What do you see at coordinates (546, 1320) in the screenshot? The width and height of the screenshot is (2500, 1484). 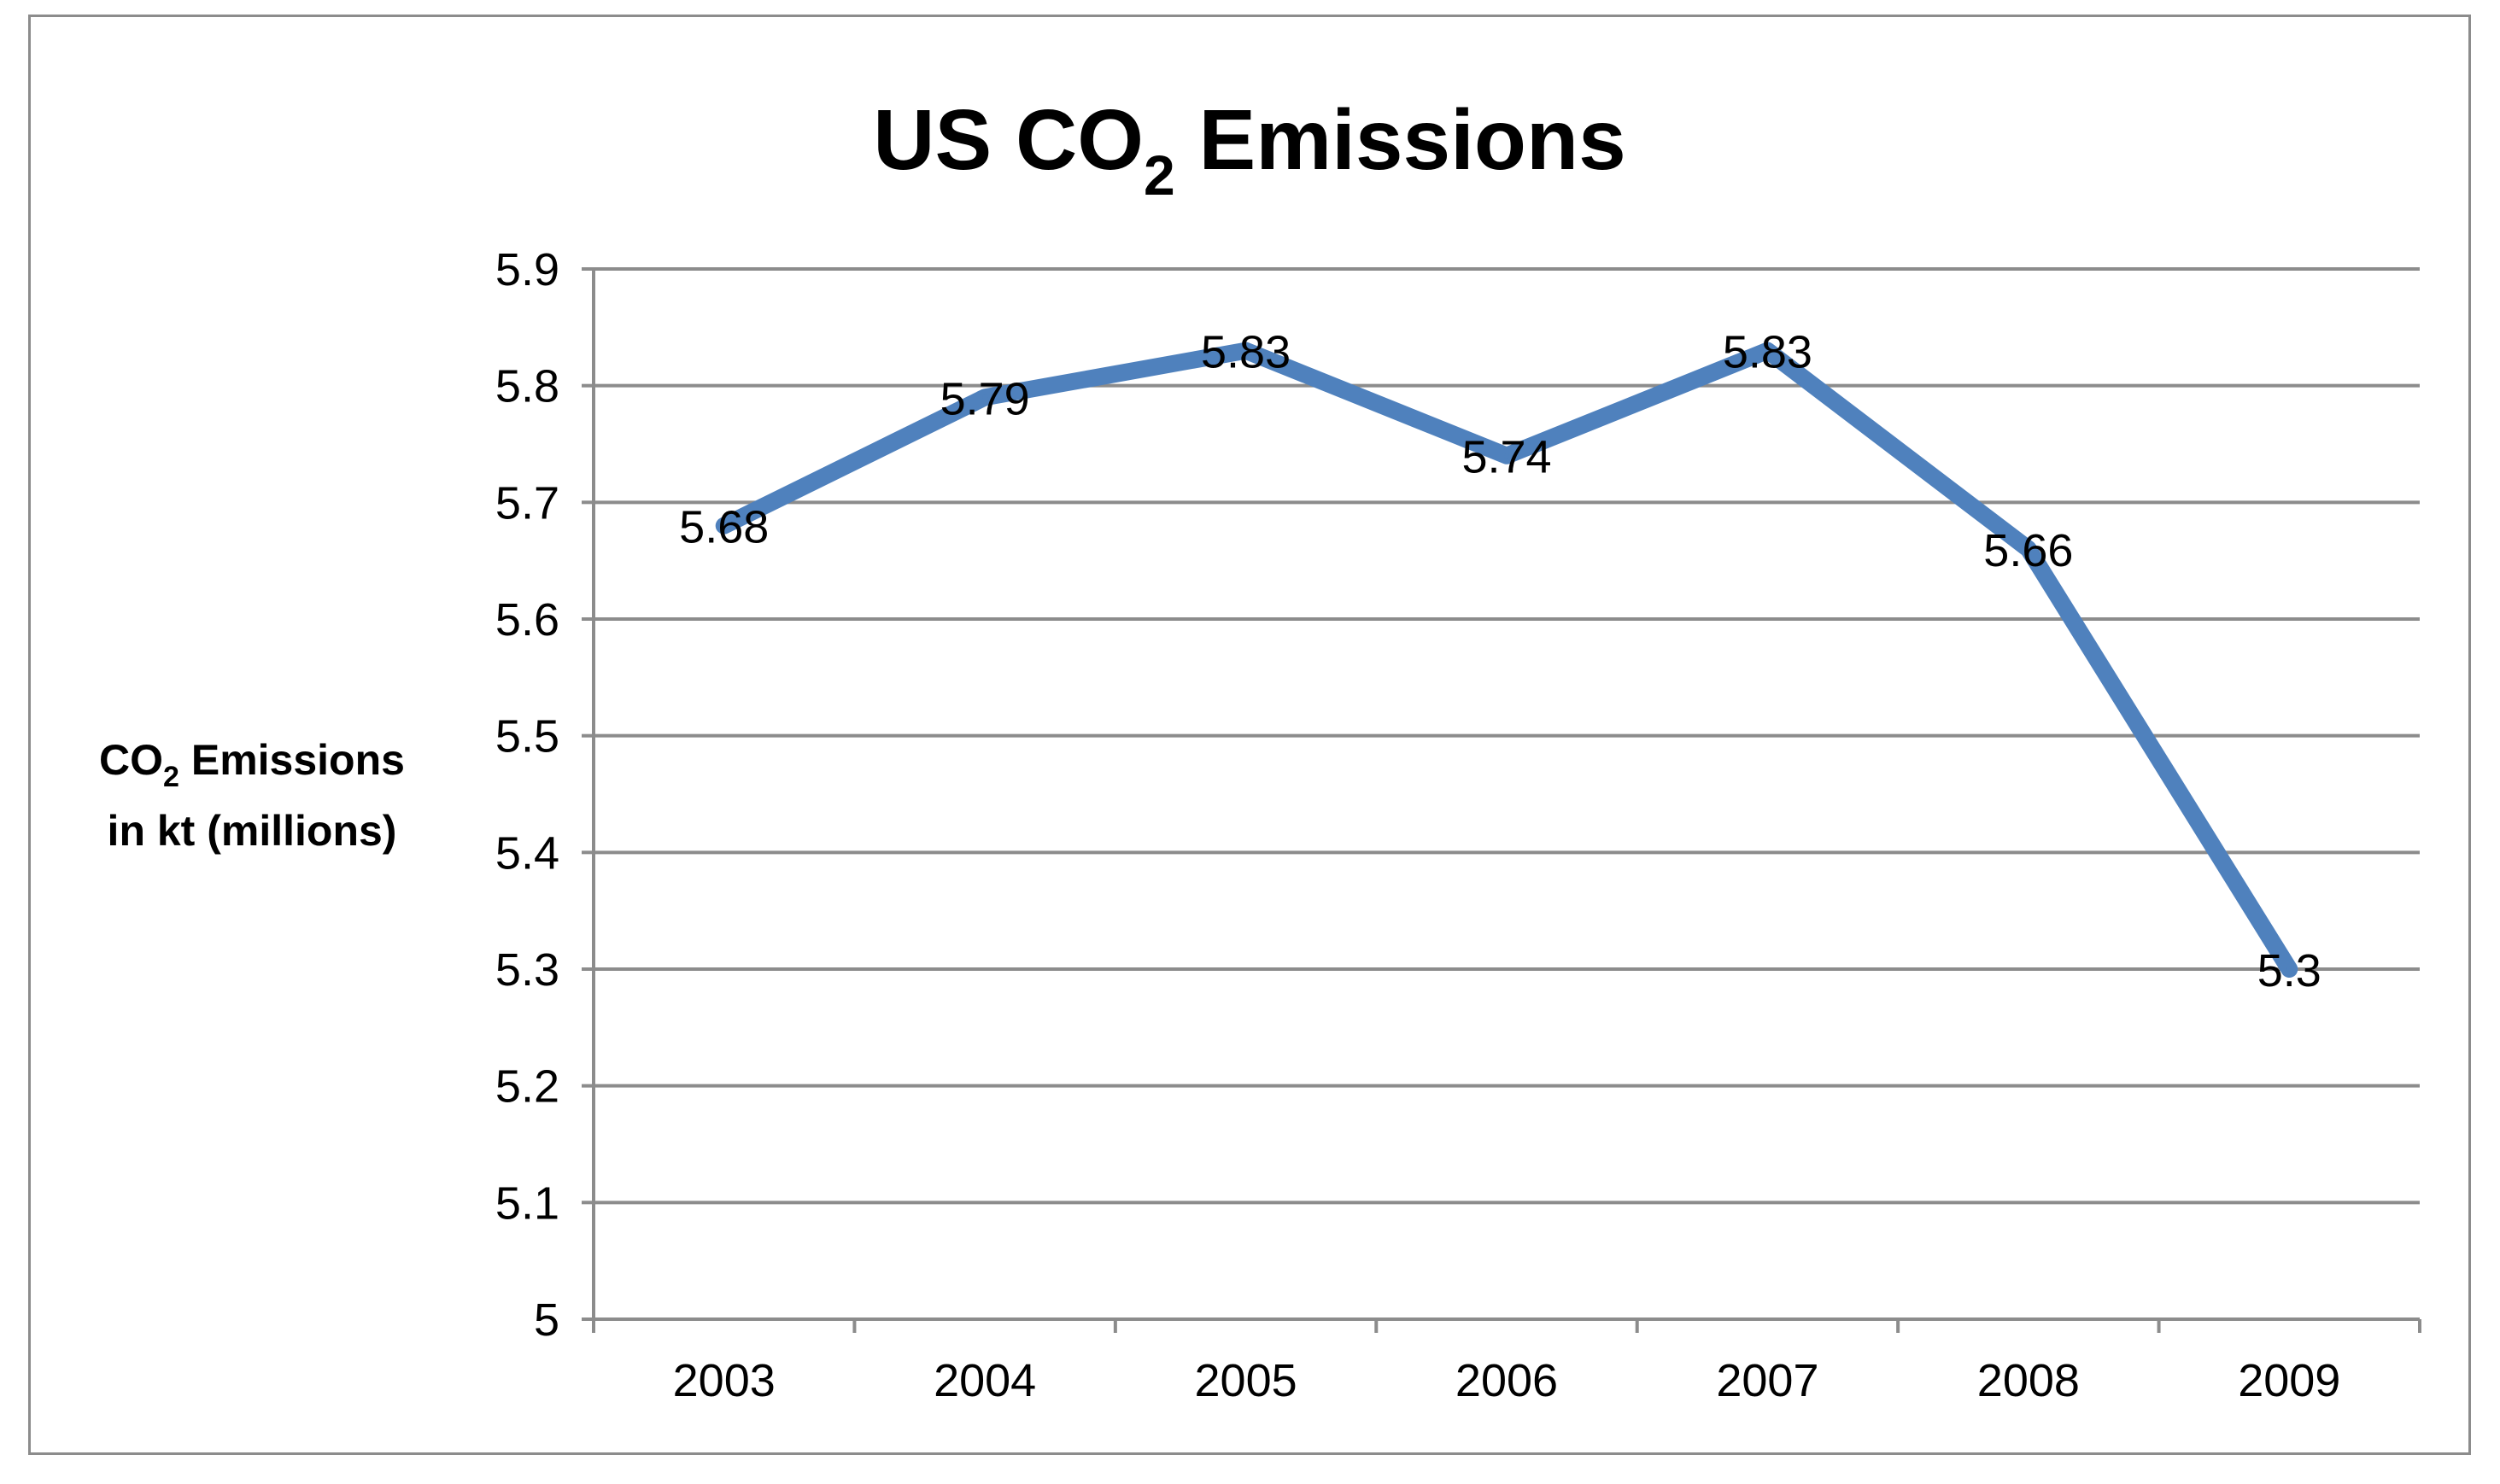 I see `y-tick-label: 5` at bounding box center [546, 1320].